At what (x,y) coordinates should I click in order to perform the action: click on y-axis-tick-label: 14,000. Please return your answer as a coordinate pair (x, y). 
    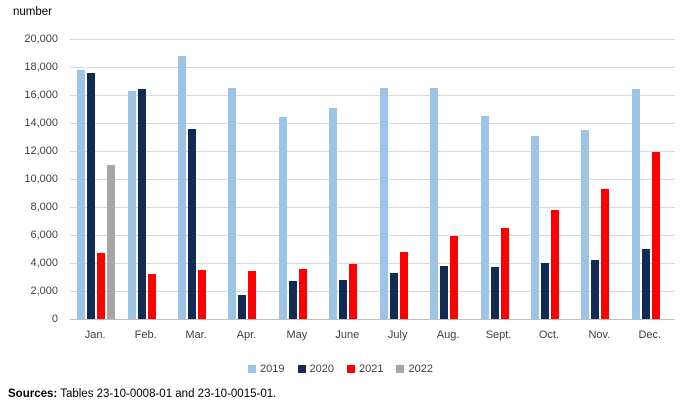
    Looking at the image, I should click on (41, 123).